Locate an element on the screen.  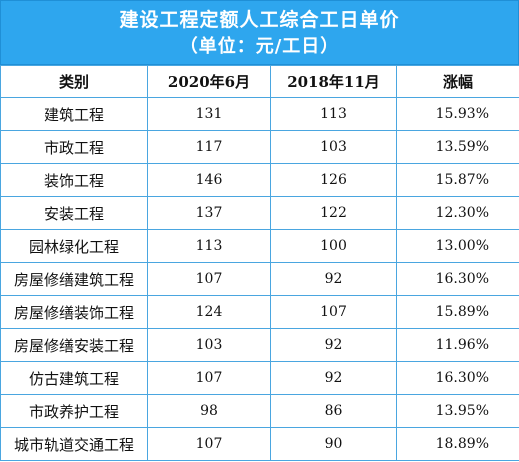
row-price-2018: 90 is located at coordinates (333, 444).